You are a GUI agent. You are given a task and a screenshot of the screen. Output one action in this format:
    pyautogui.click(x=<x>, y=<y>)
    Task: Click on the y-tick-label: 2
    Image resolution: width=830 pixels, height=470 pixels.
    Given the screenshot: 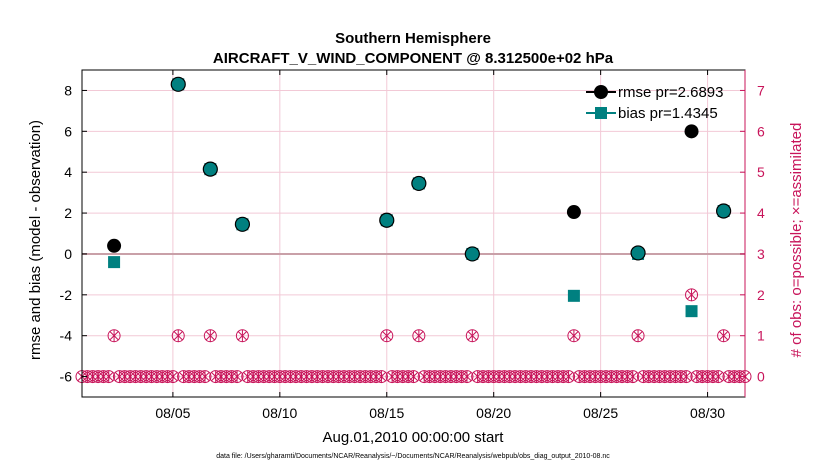 What is the action you would take?
    pyautogui.click(x=68, y=213)
    